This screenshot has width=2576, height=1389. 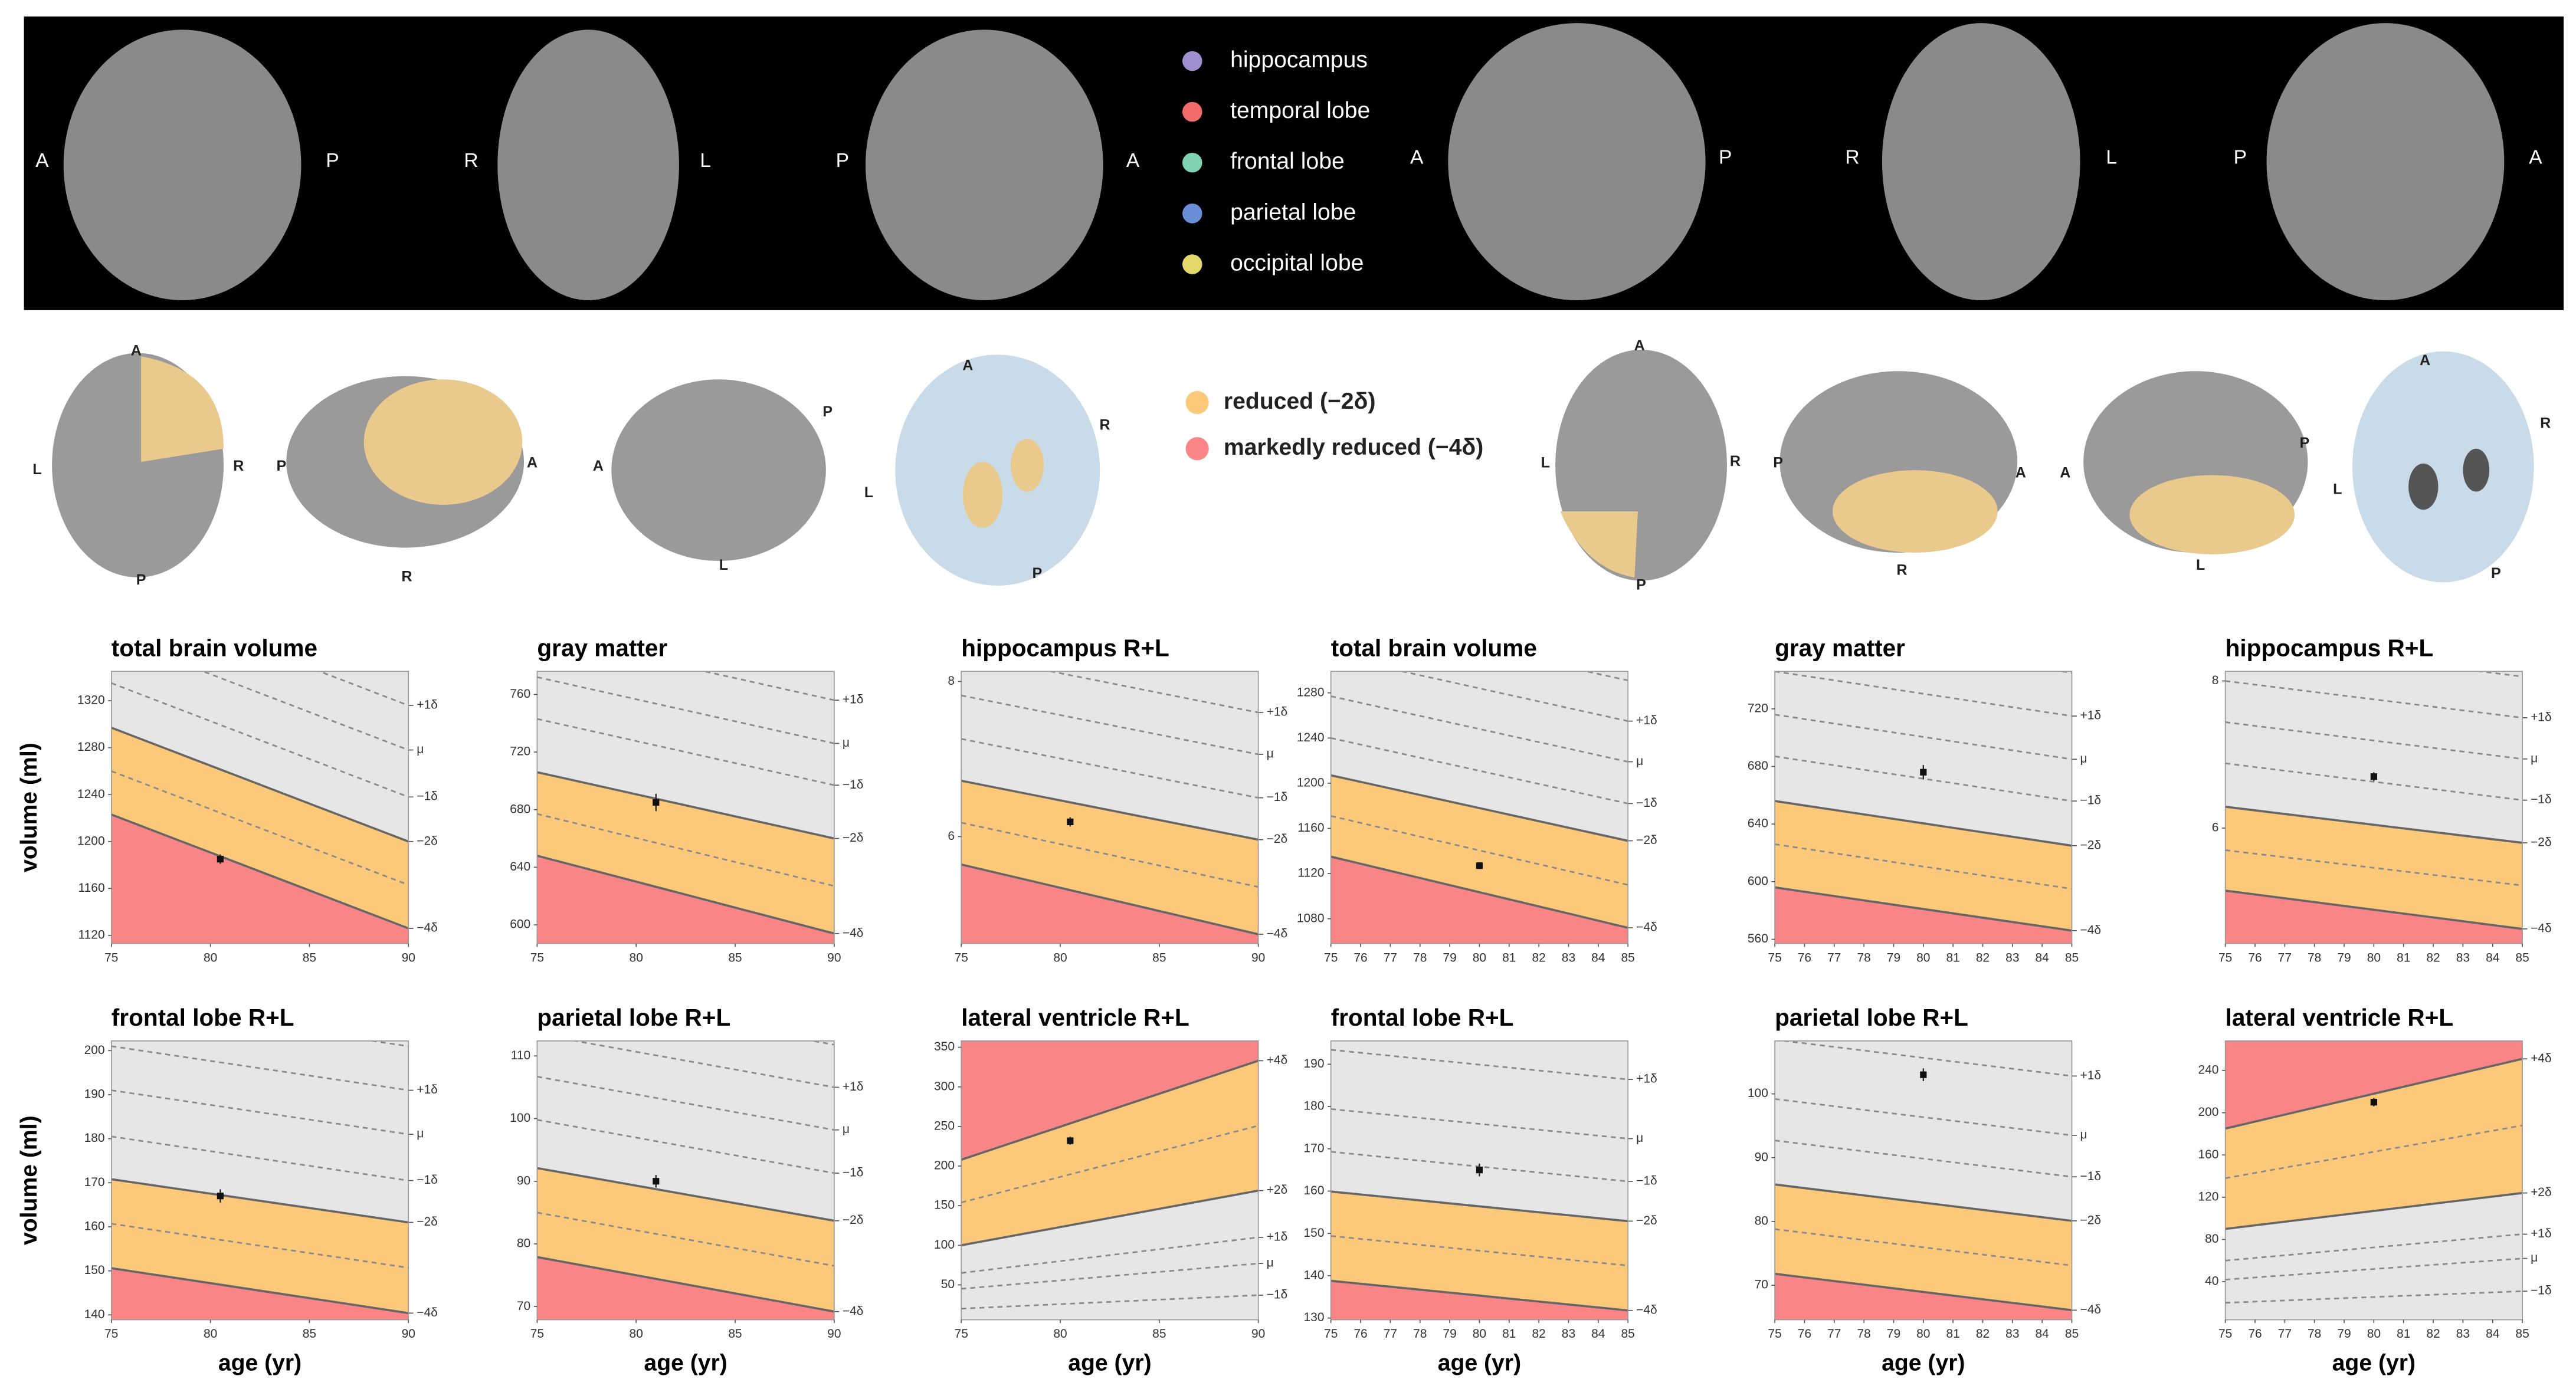 What do you see at coordinates (2340, 1017) in the screenshot?
I see `chart-title: lateral ventricle R+L` at bounding box center [2340, 1017].